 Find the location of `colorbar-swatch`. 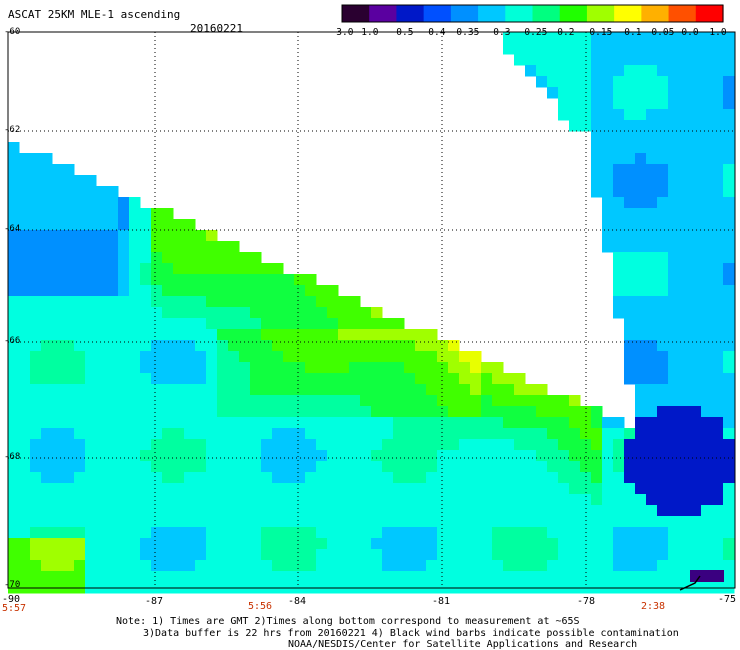

colorbar-swatch is located at coordinates (437, 13).